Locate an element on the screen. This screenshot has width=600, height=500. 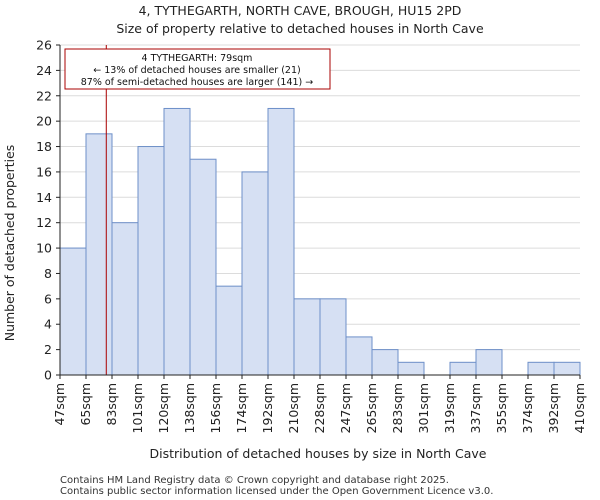
x-tick-label: 83sqm is located at coordinates (111, 404).